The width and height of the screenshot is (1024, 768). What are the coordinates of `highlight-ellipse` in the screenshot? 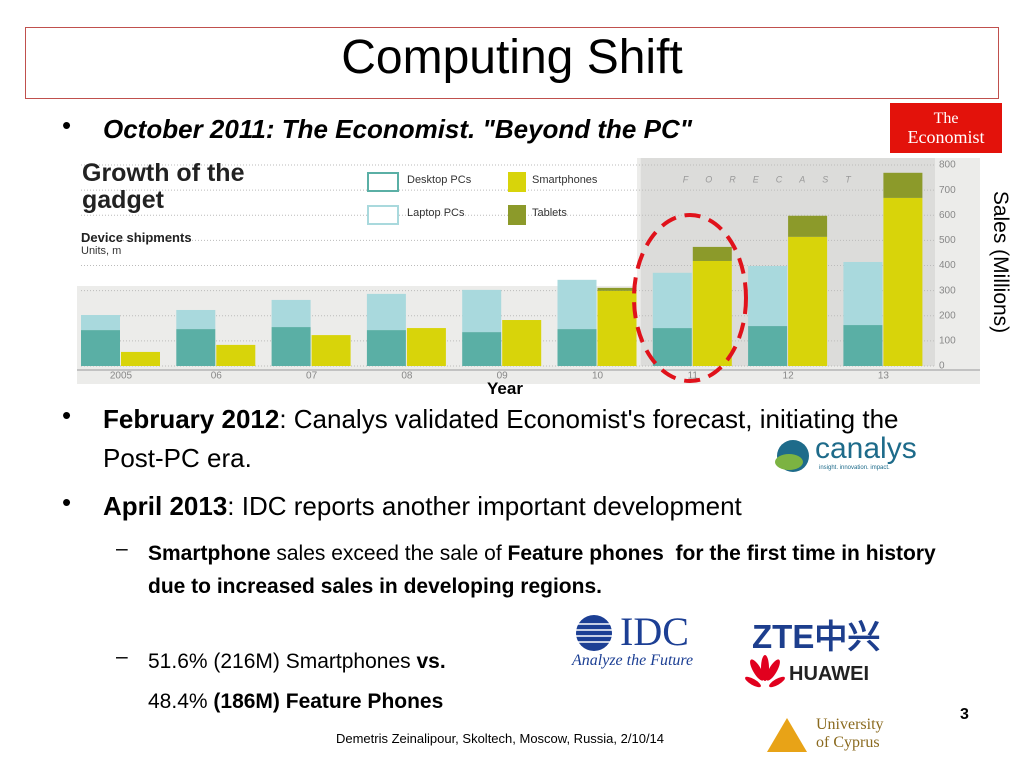 It's located at (690, 298).